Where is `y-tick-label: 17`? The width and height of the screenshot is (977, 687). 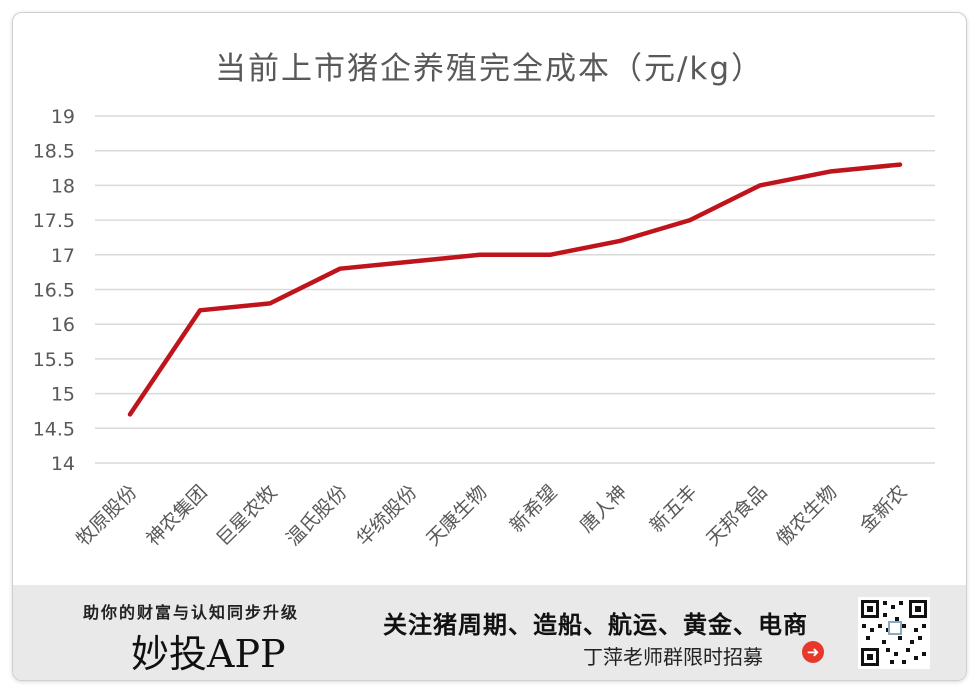 y-tick-label: 17 is located at coordinates (63, 256).